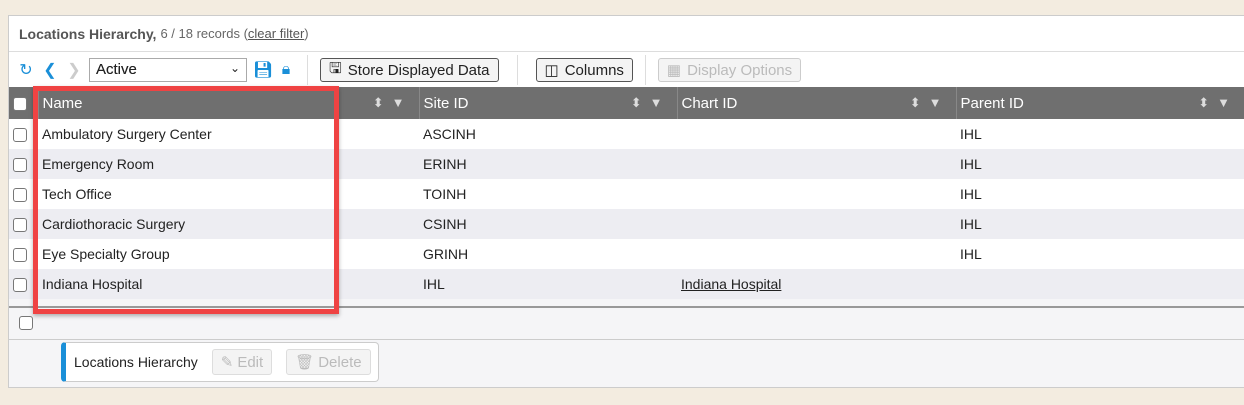  I want to click on grid-title: Locations Hierarchy,, so click(88, 33).